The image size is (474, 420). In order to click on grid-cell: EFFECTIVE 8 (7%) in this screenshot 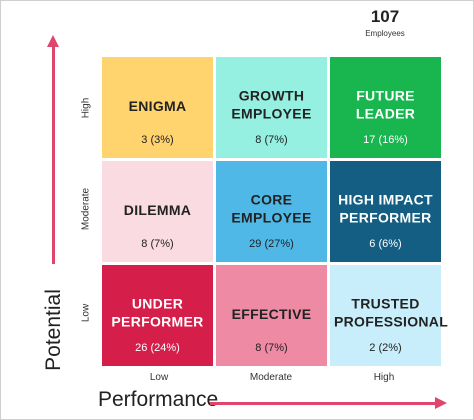, I will do `click(271, 315)`.